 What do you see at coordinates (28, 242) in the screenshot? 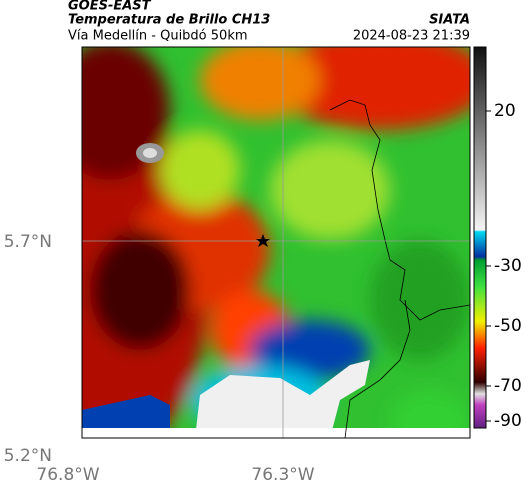
I see `lat-label: 5.7°N` at bounding box center [28, 242].